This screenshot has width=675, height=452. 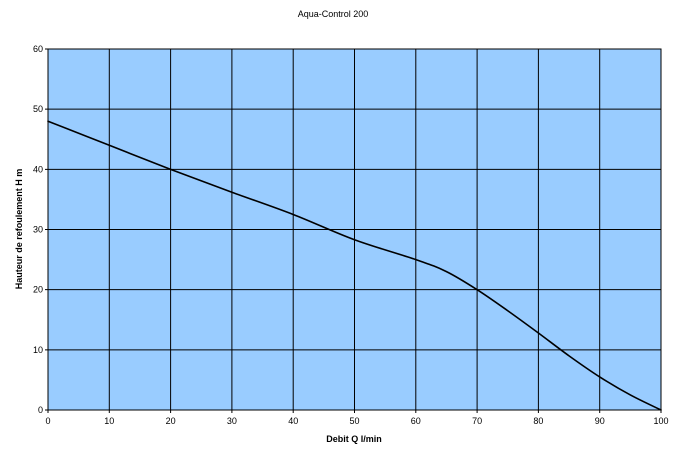 I want to click on y-tick-label: 10, so click(x=38, y=350).